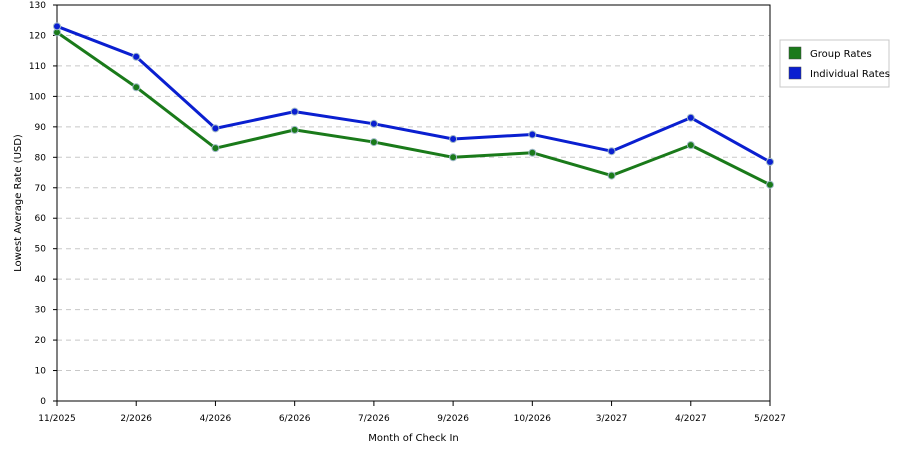  What do you see at coordinates (834, 63) in the screenshot?
I see `legend: Group Rates Individual Rates` at bounding box center [834, 63].